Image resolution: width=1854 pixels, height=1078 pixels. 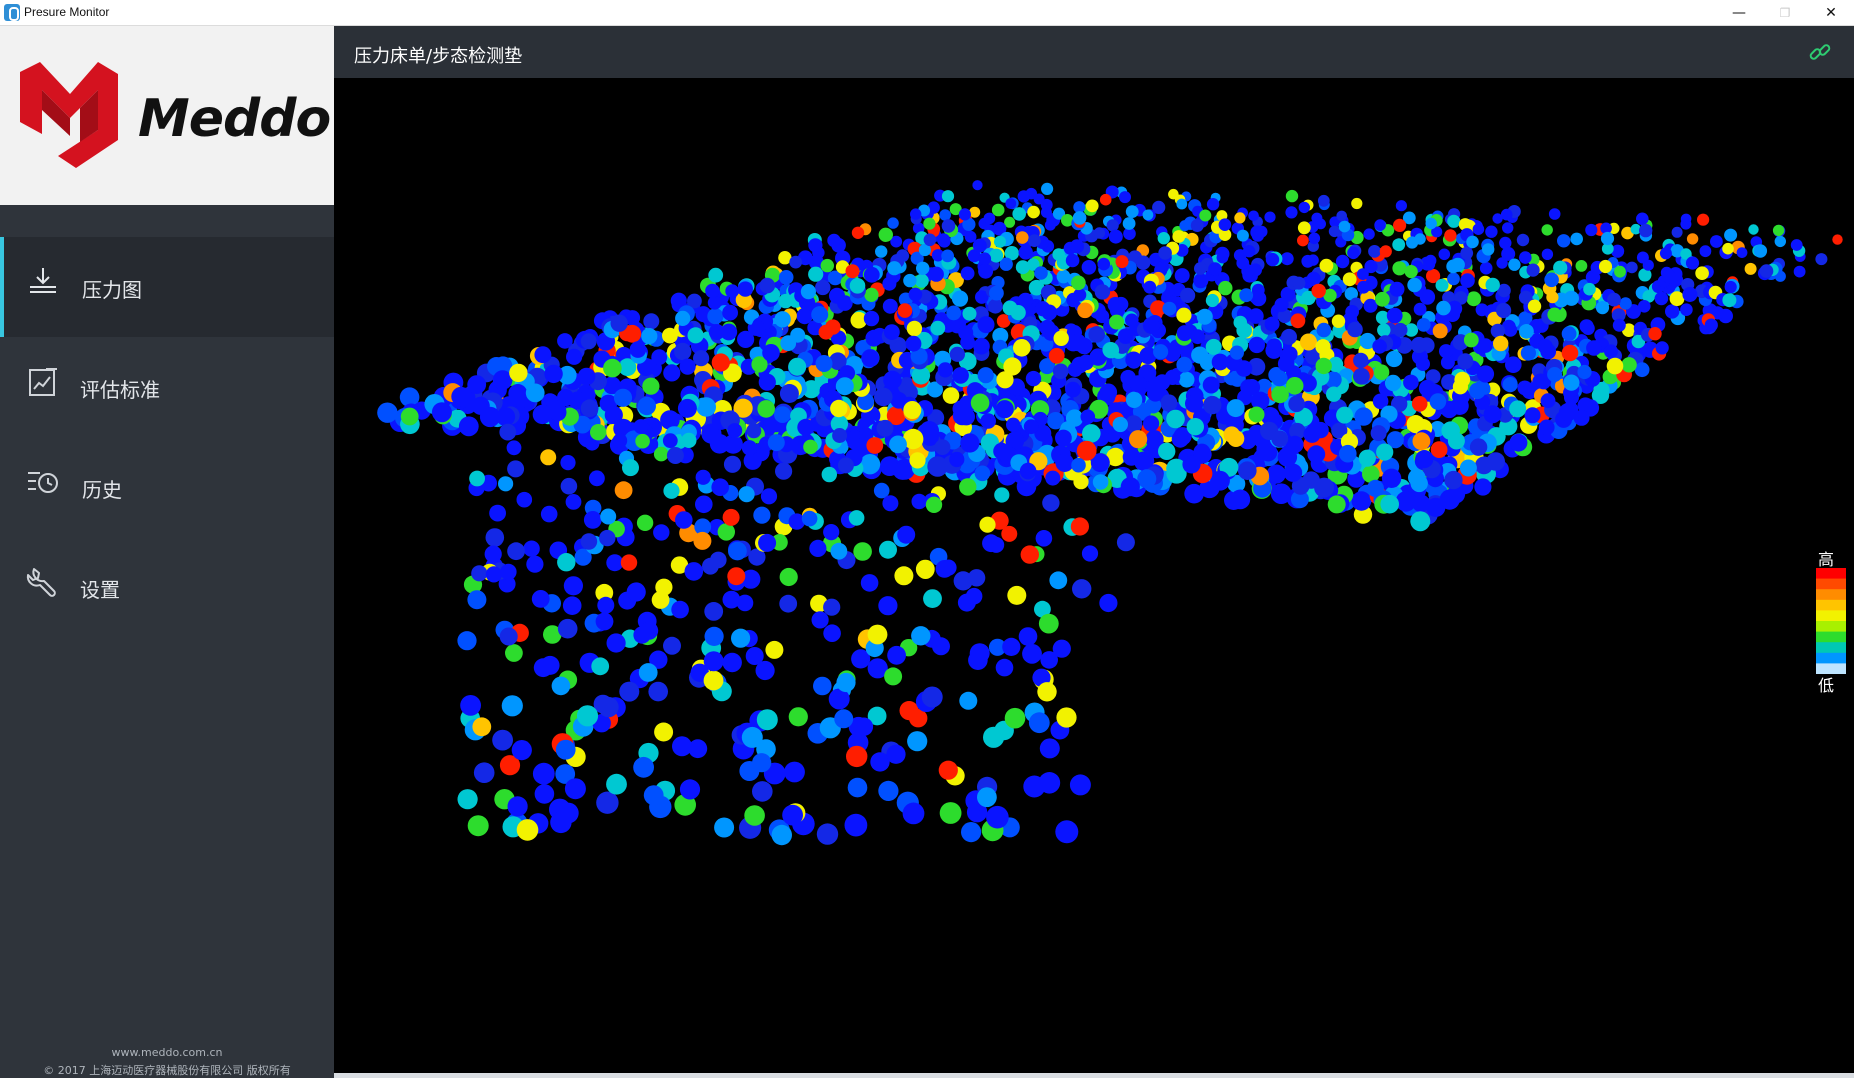 I want to click on legend-color-band, so click(x=1831, y=648).